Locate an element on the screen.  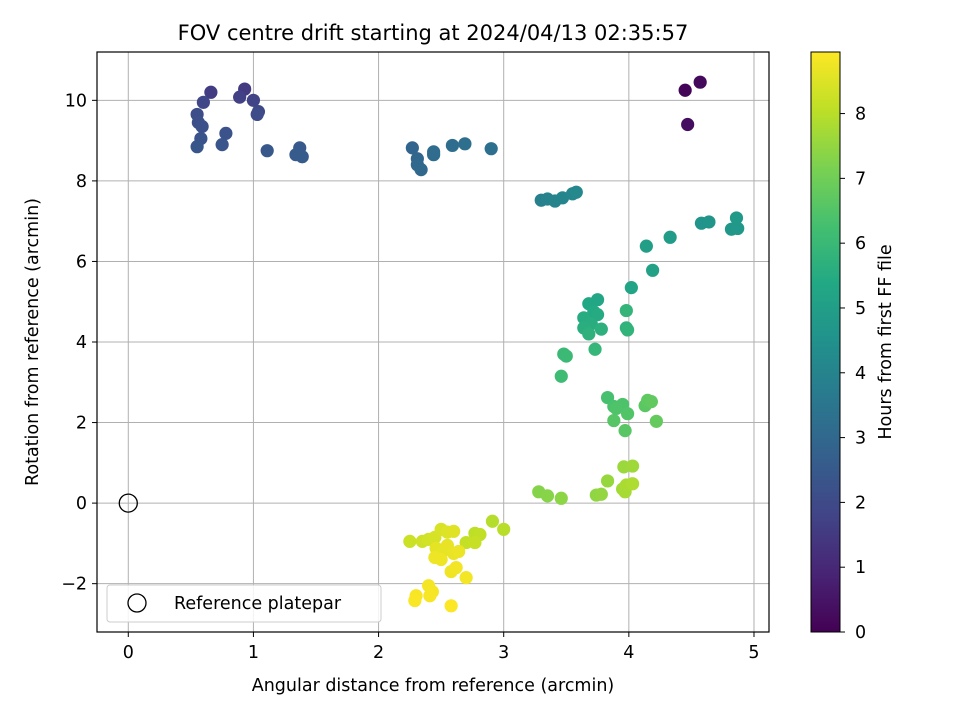
x-tick-label: 1 is located at coordinates (253, 653).